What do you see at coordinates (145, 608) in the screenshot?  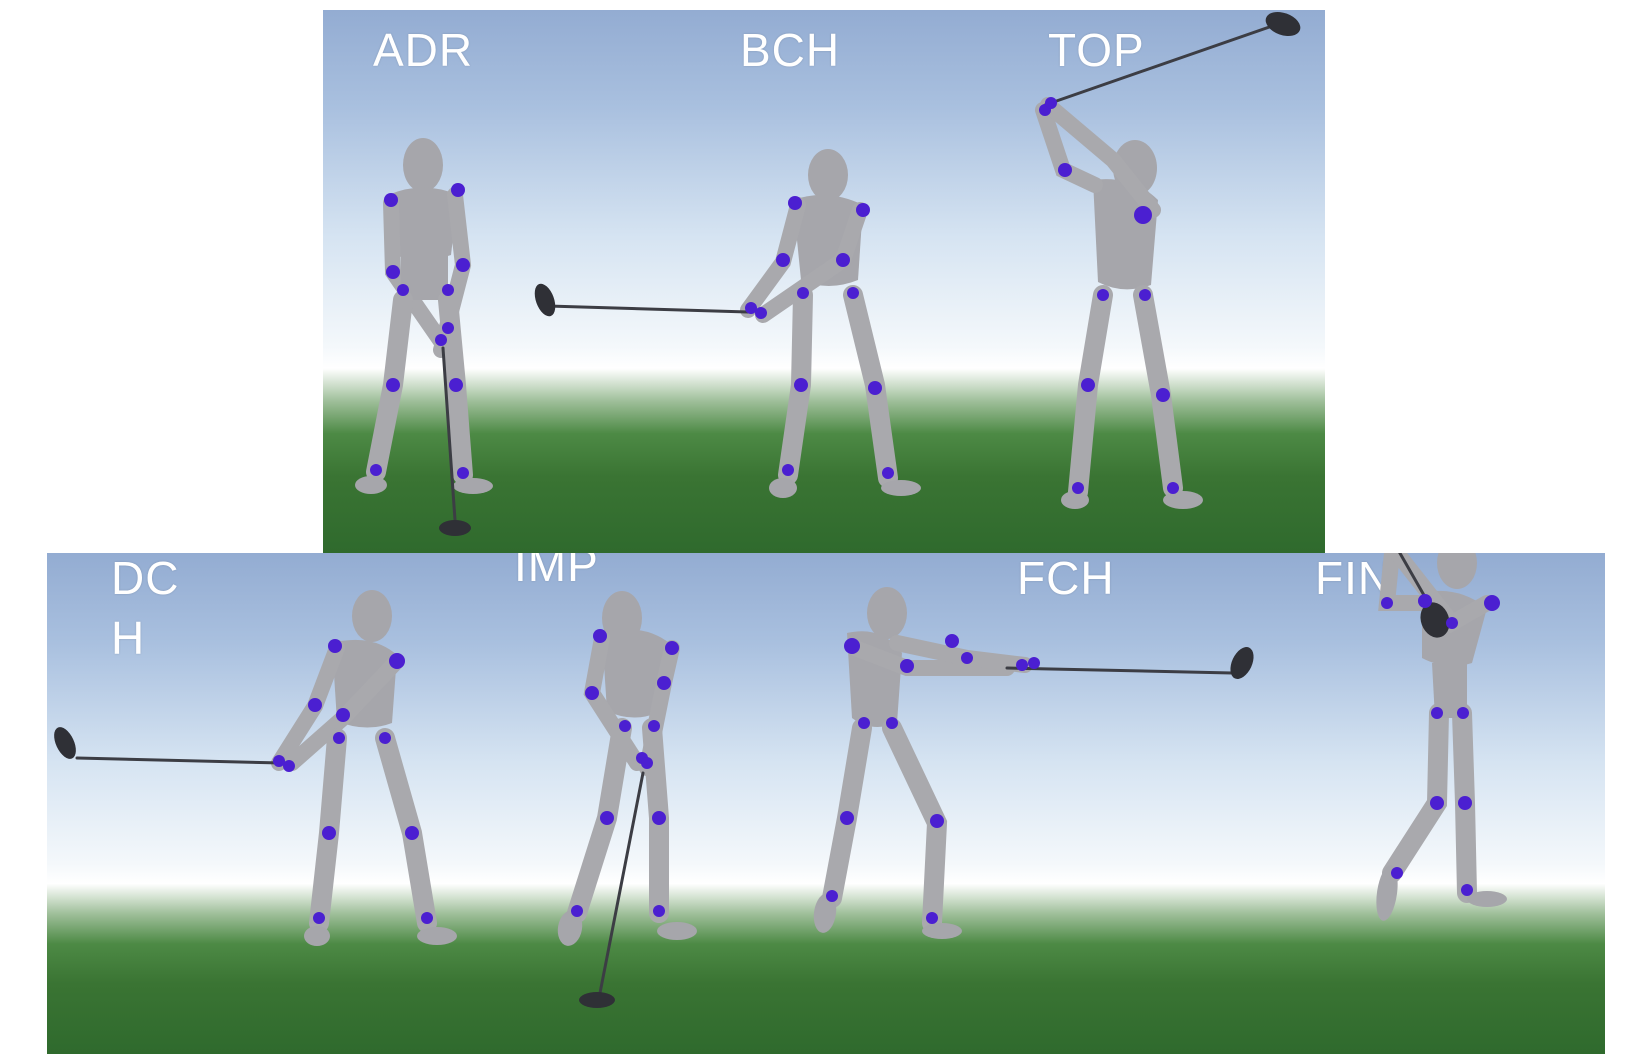 I see `phase-label-dch: DC H` at bounding box center [145, 608].